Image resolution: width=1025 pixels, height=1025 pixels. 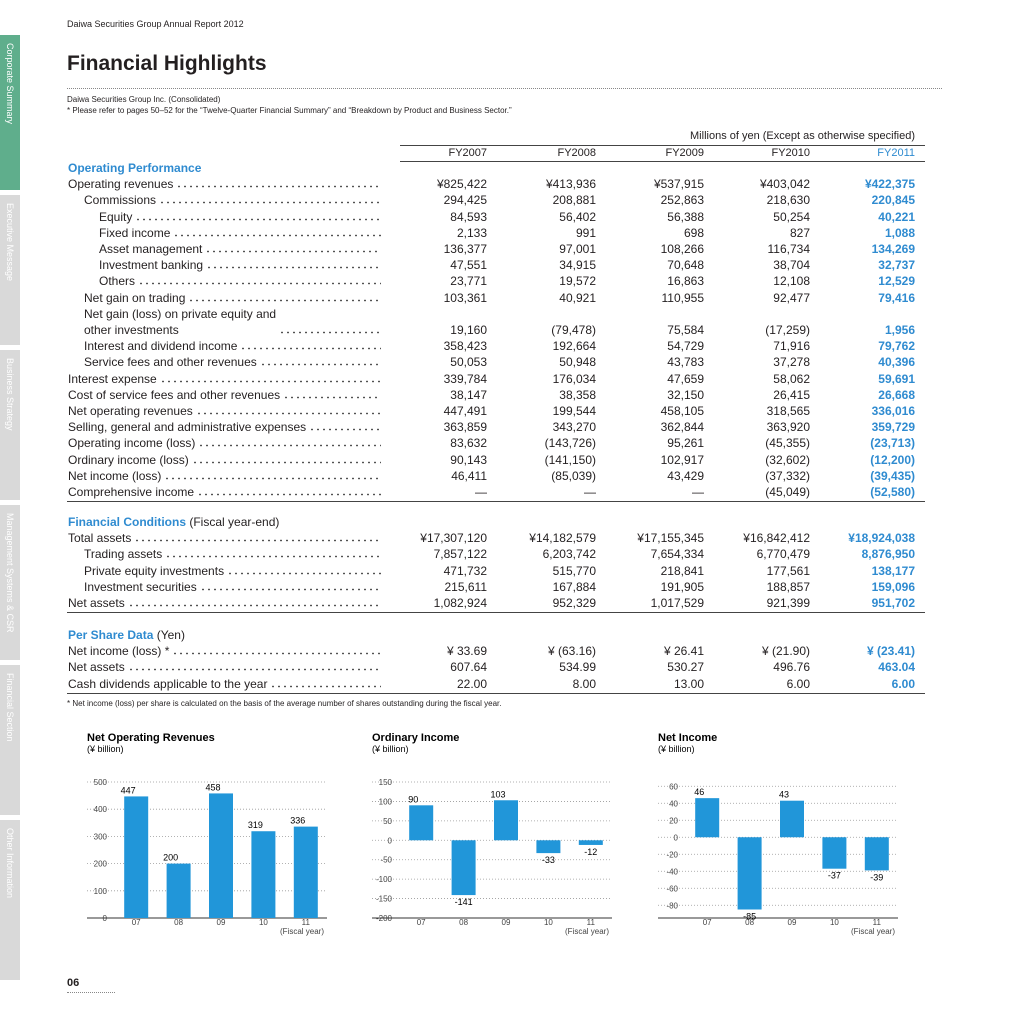 I want to click on cell-value: 339,784, so click(x=465, y=378).